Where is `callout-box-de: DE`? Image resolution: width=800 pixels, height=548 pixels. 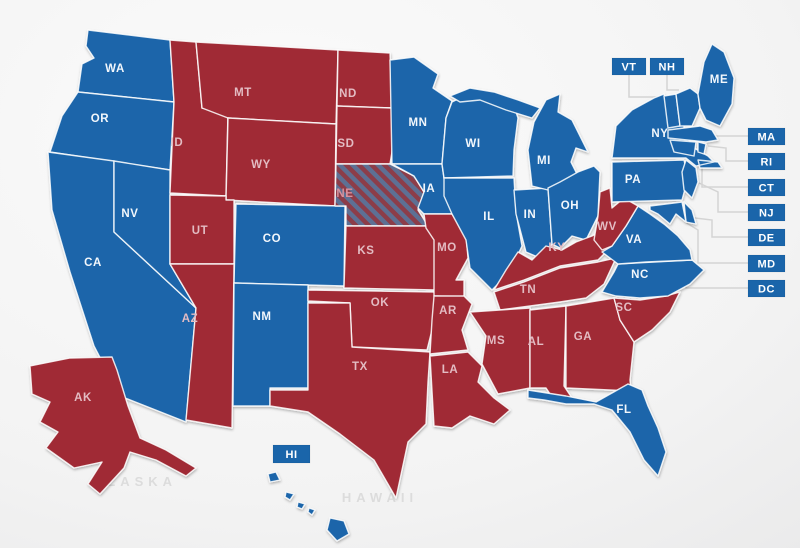
callout-box-de: DE is located at coordinates (766, 237).